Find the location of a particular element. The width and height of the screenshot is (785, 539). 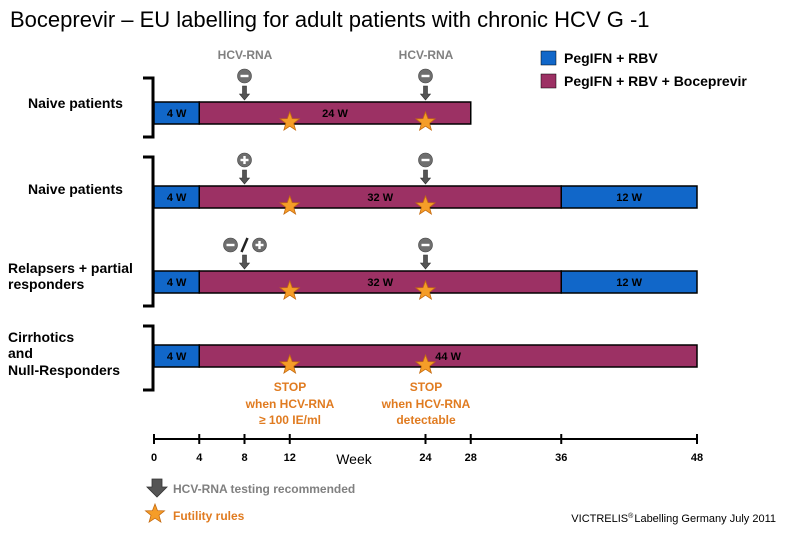

marker-r0-1-arrow-icon is located at coordinates (425, 93).